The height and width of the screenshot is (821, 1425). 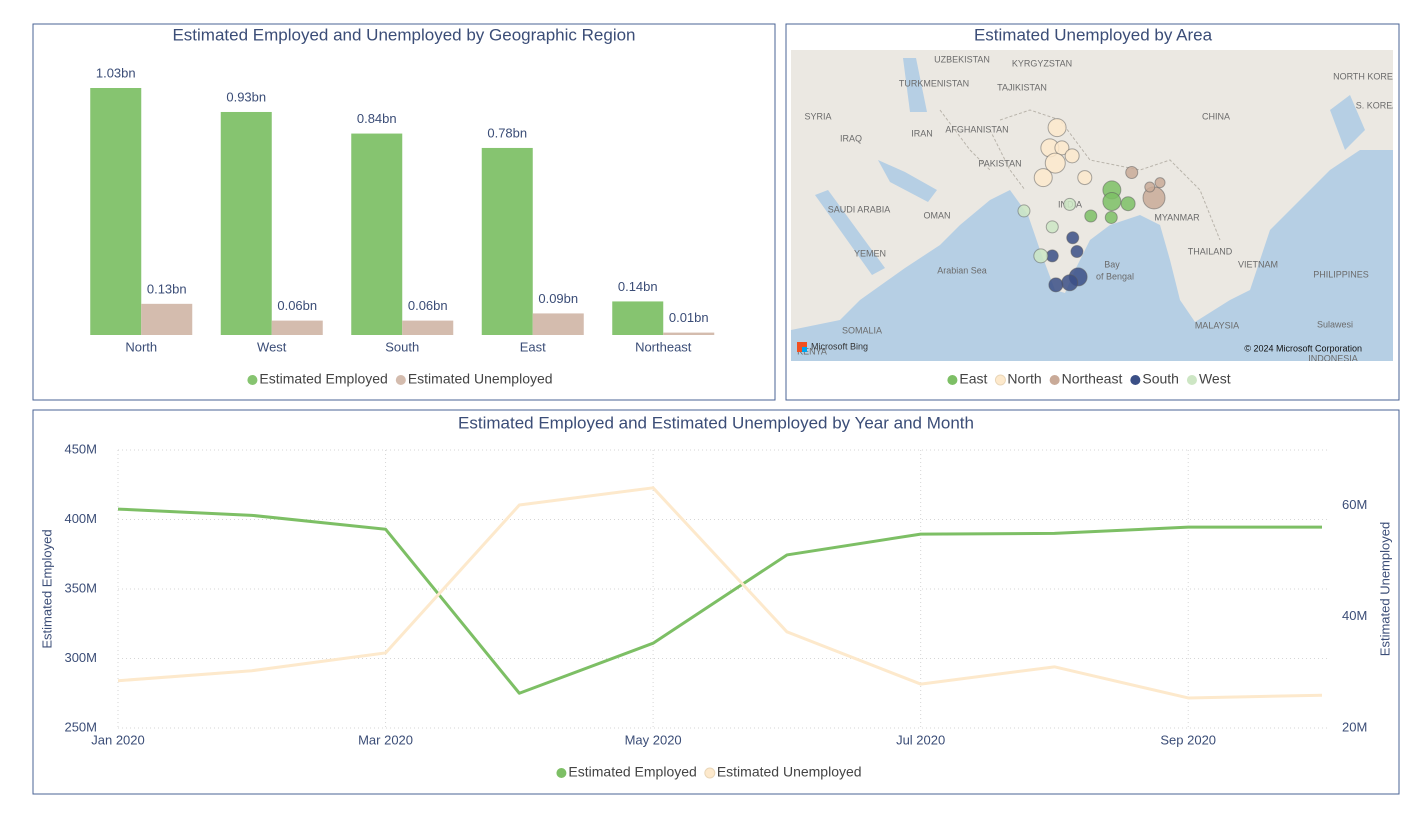 I want to click on map-label: MALAYSIA, so click(x=1217, y=325).